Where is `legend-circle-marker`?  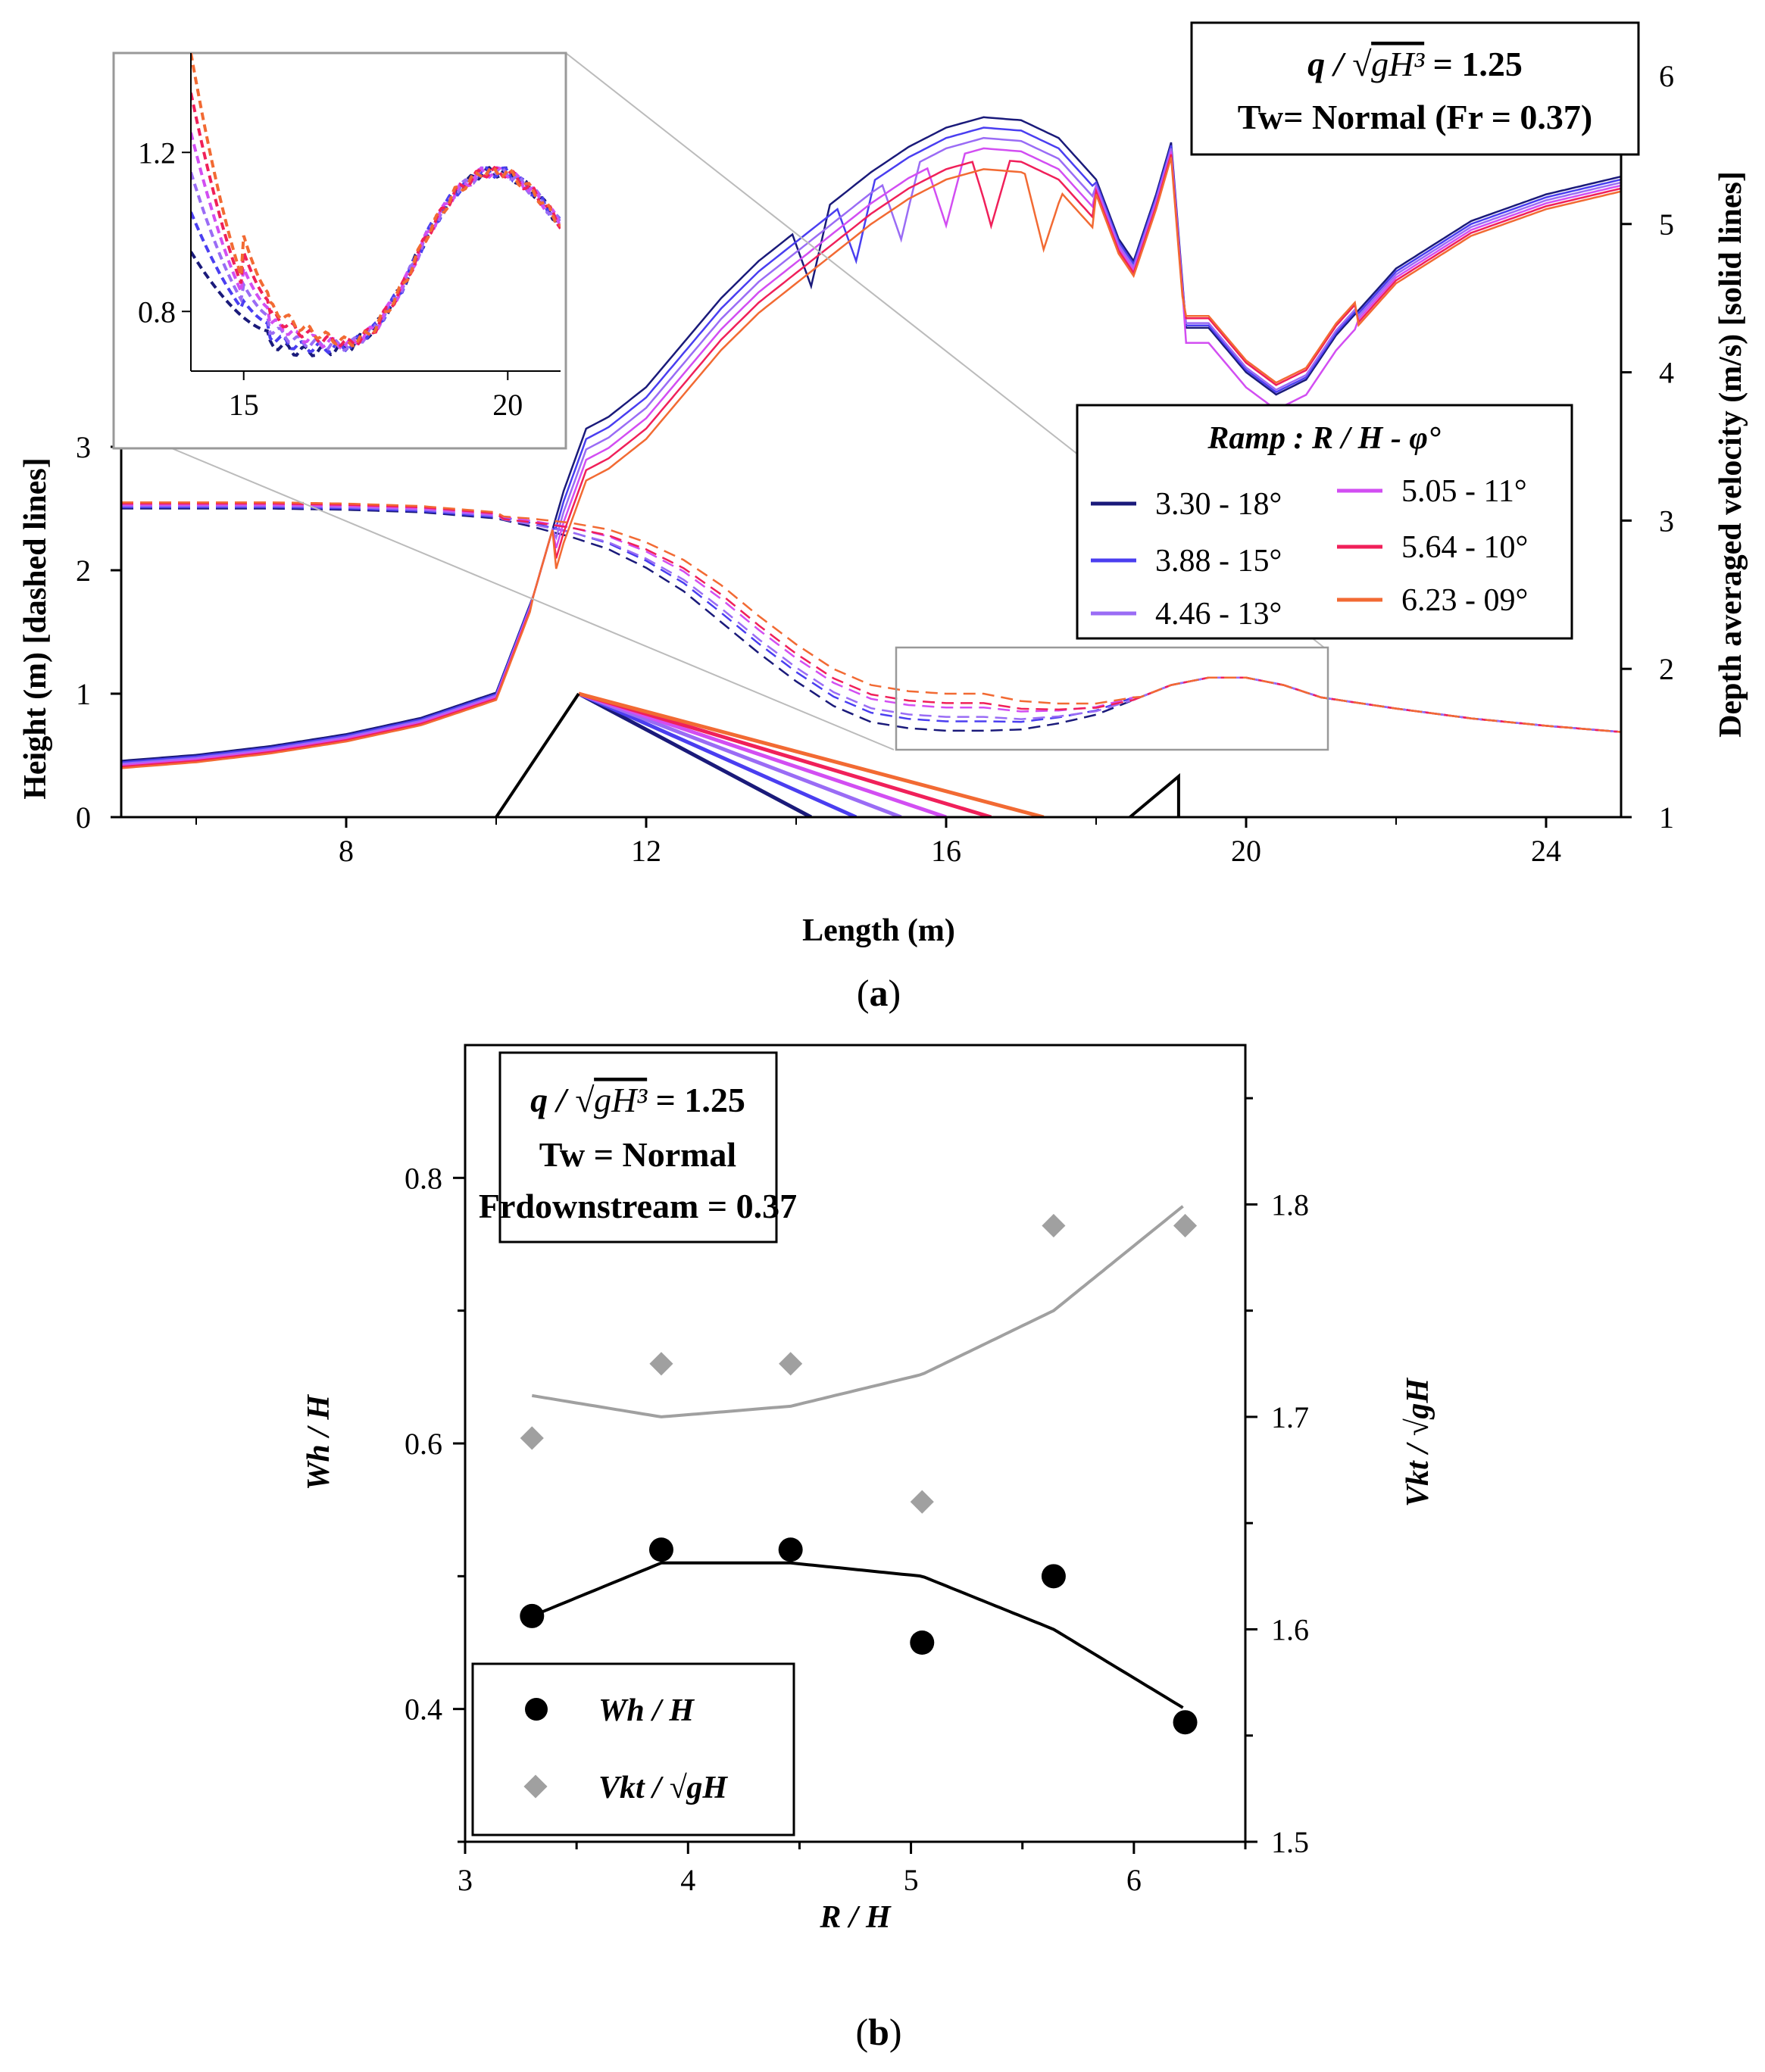 legend-circle-marker is located at coordinates (536, 1709).